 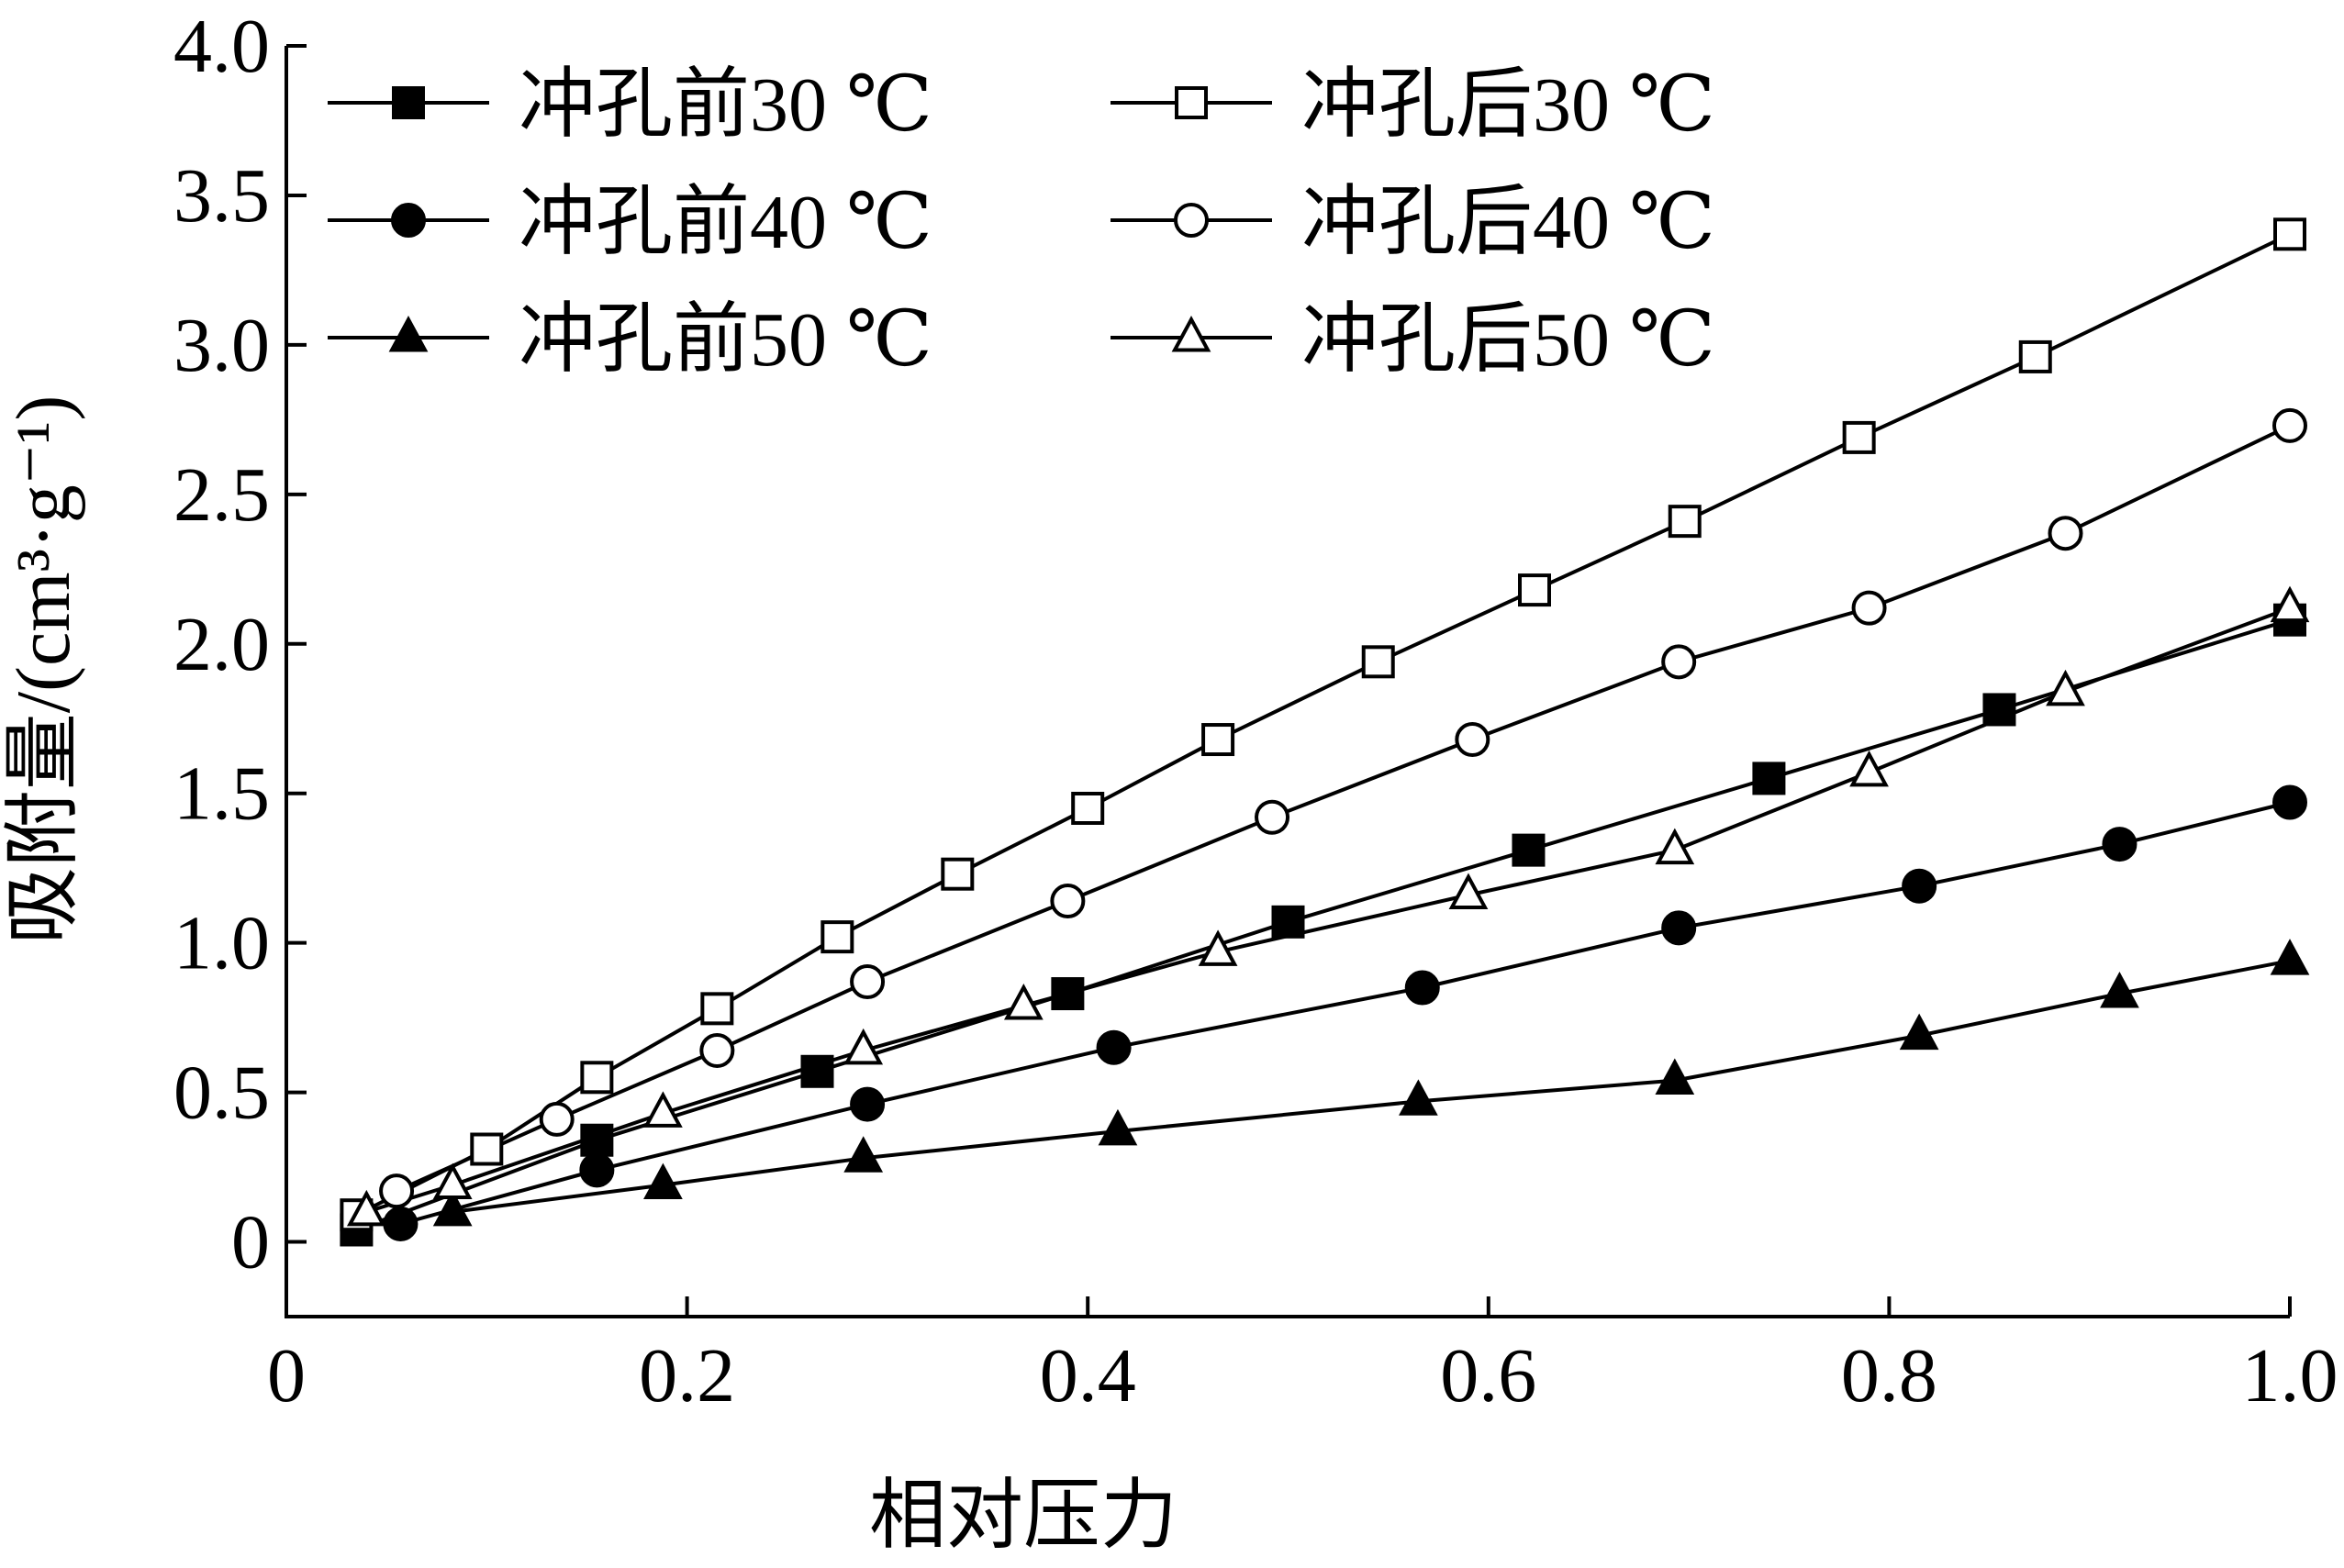 What do you see at coordinates (1088, 1375) in the screenshot?
I see `x-tick-label: 0.4` at bounding box center [1088, 1375].